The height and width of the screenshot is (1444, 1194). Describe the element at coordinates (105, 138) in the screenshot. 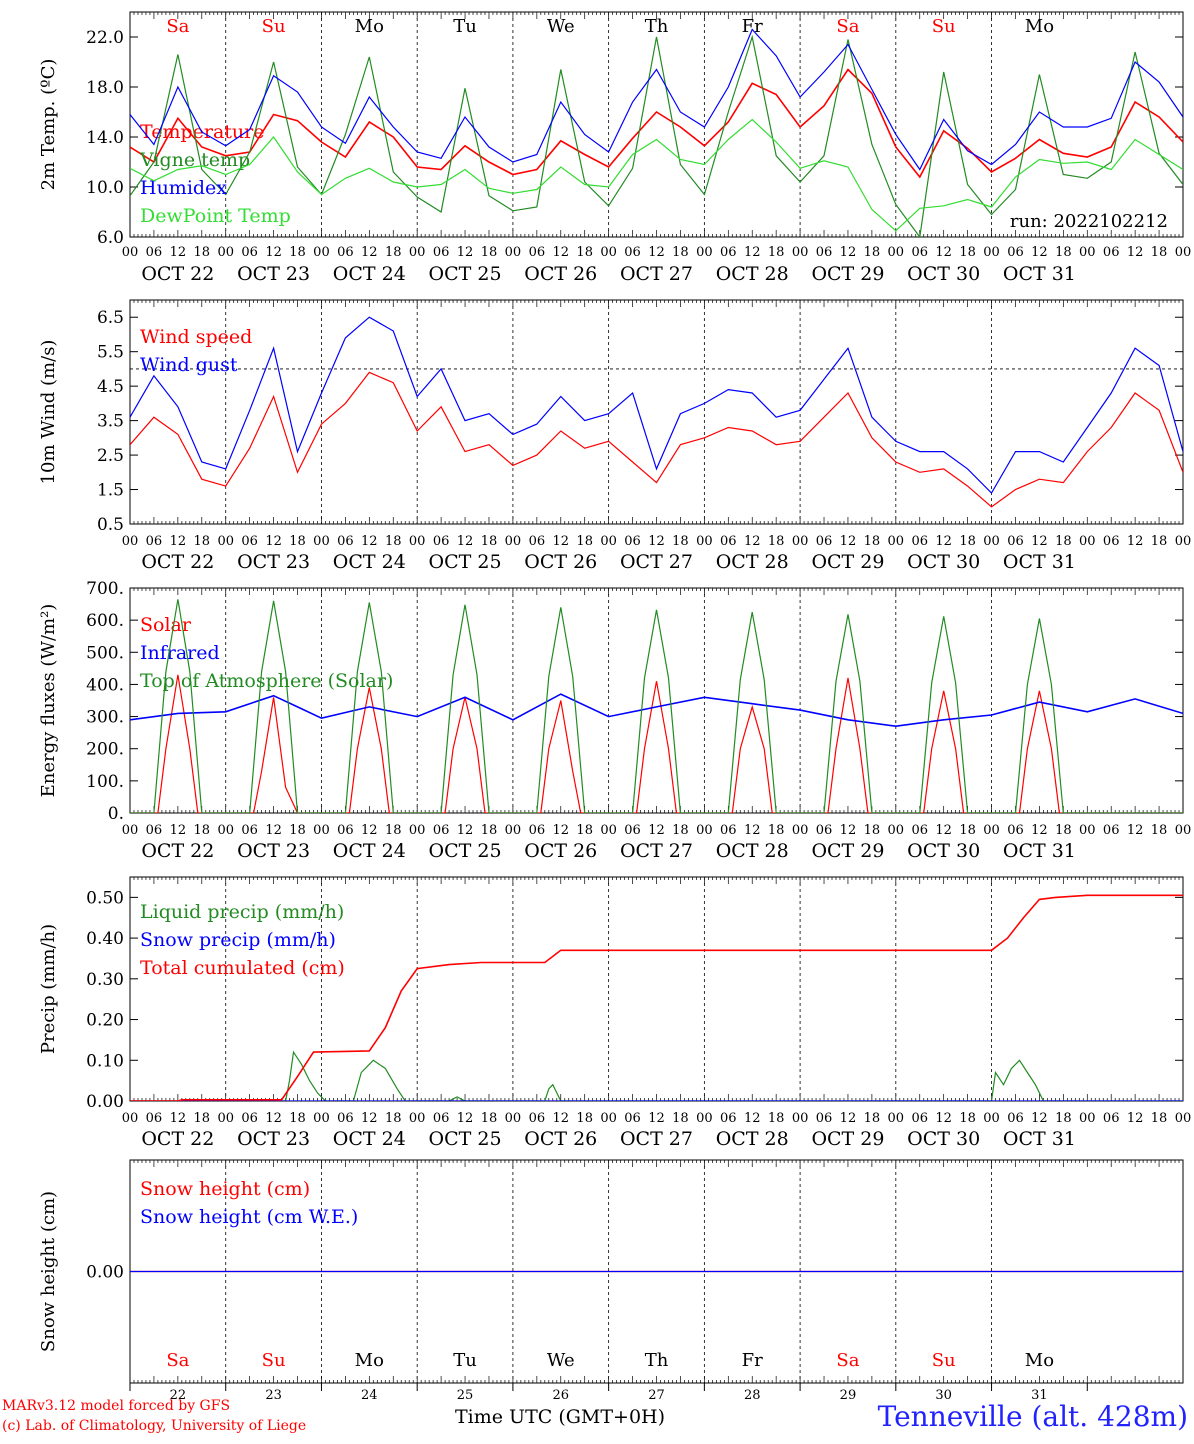

I see `y-tick-label: 14.0` at that location.